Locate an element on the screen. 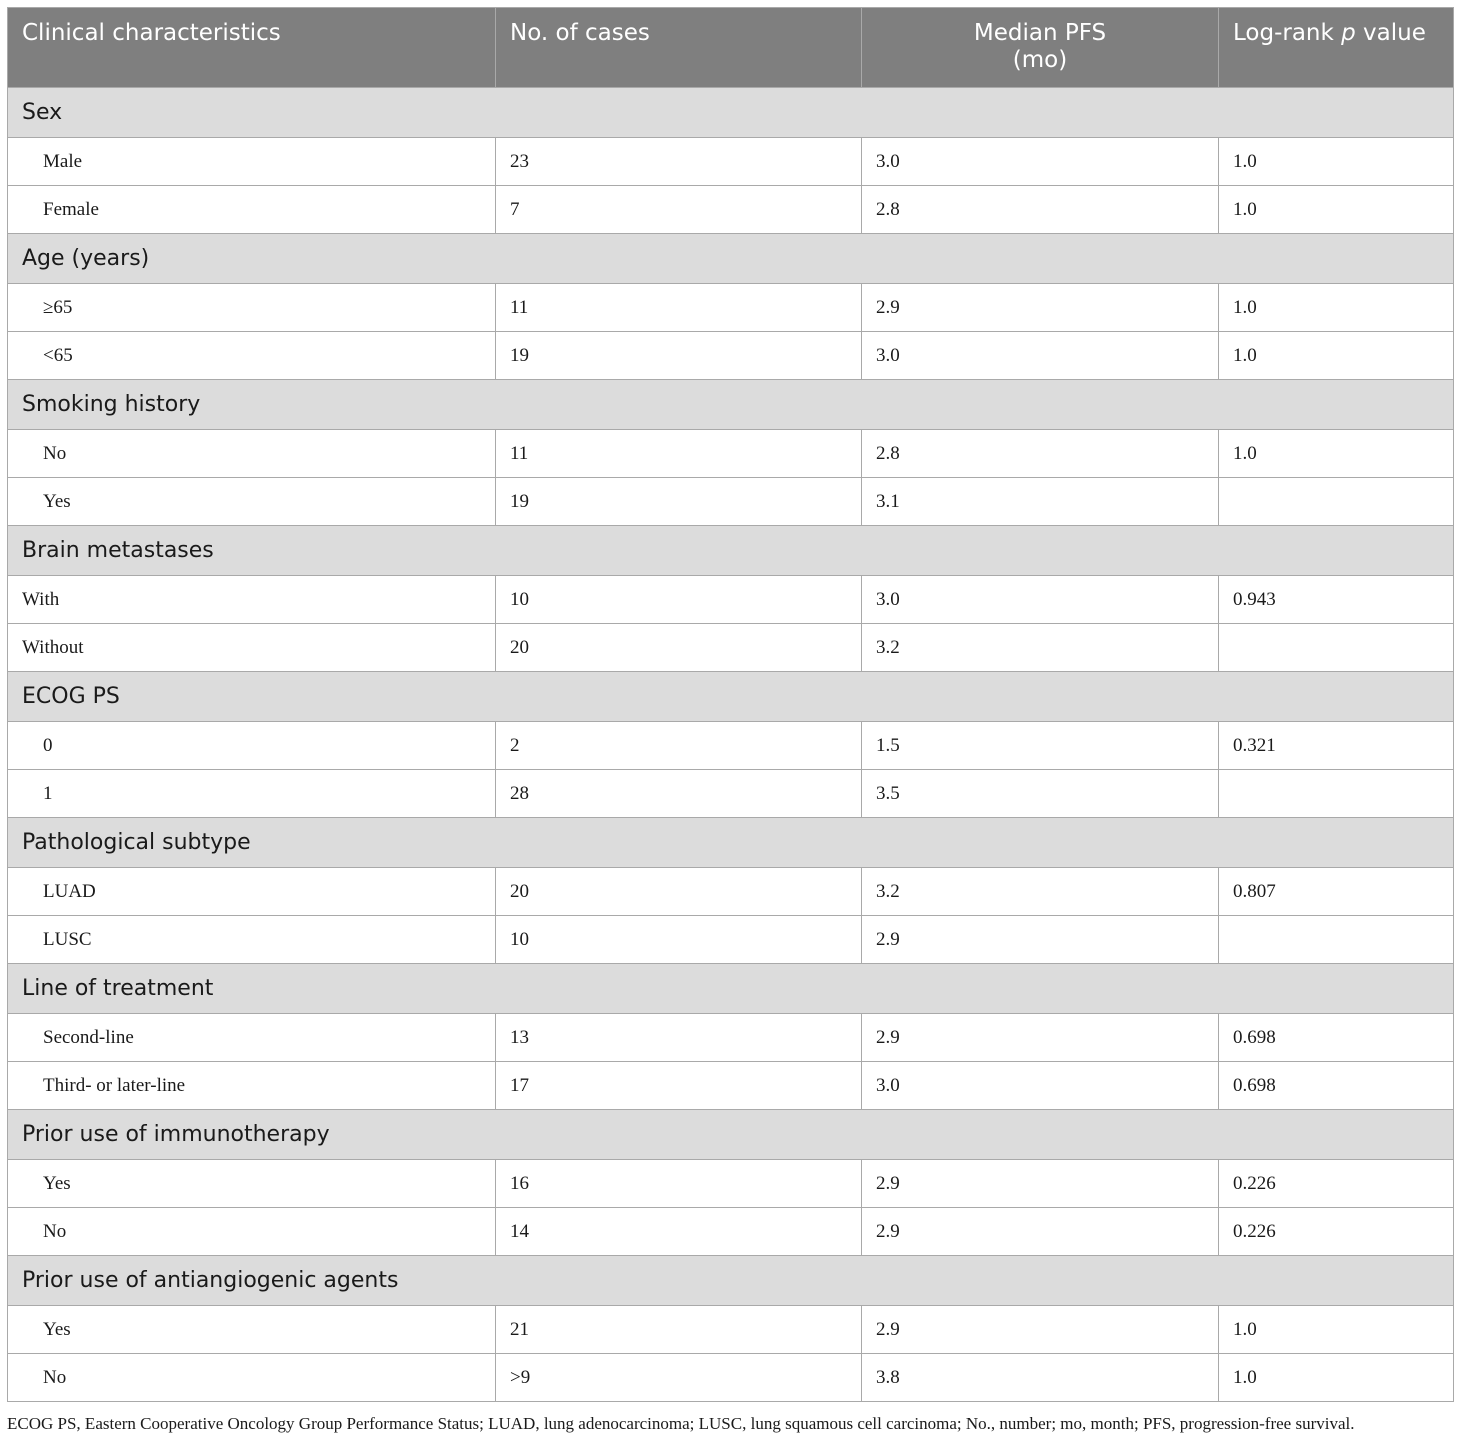 Image resolution: width=1460 pixels, height=1444 pixels. group-label: Brain metastases is located at coordinates (730, 550).